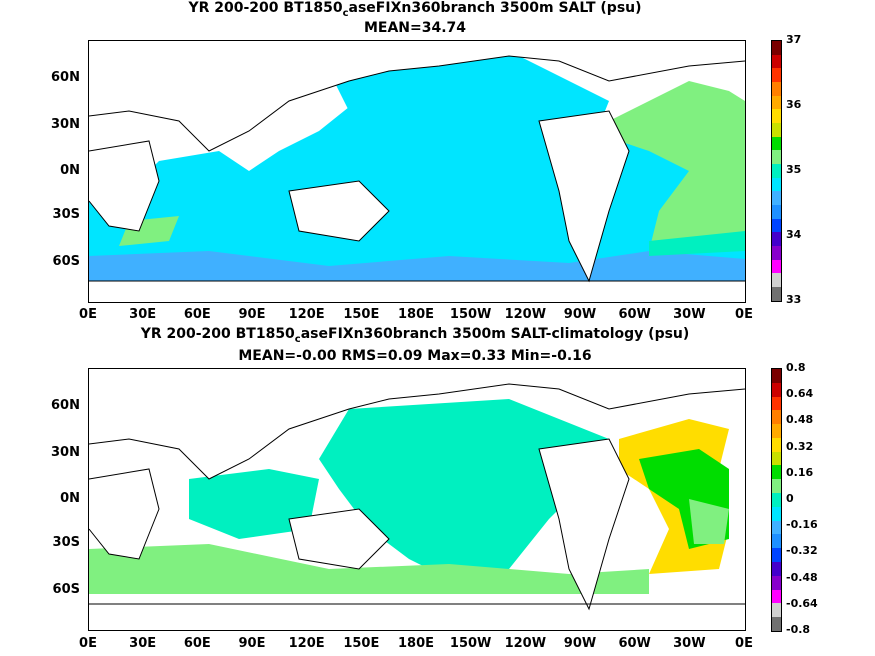 This screenshot has height=656, width=875. What do you see at coordinates (66, 542) in the screenshot?
I see `bottom-lat-label: 30S` at bounding box center [66, 542].